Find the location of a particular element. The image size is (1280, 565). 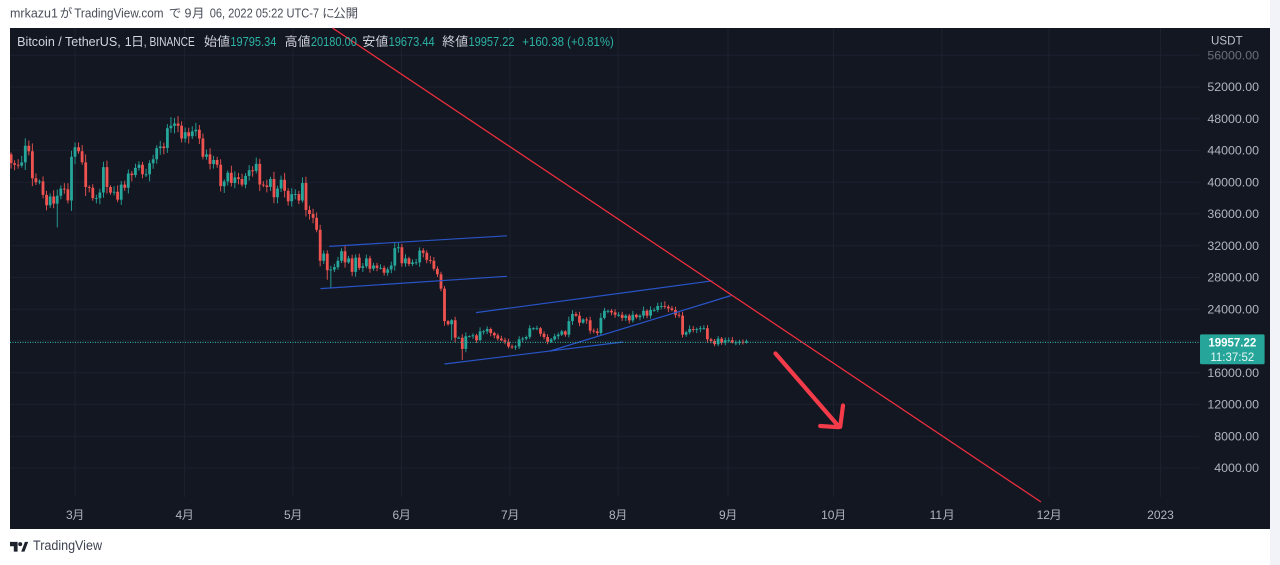

svg-text: 8 is located at coordinates (612, 515).